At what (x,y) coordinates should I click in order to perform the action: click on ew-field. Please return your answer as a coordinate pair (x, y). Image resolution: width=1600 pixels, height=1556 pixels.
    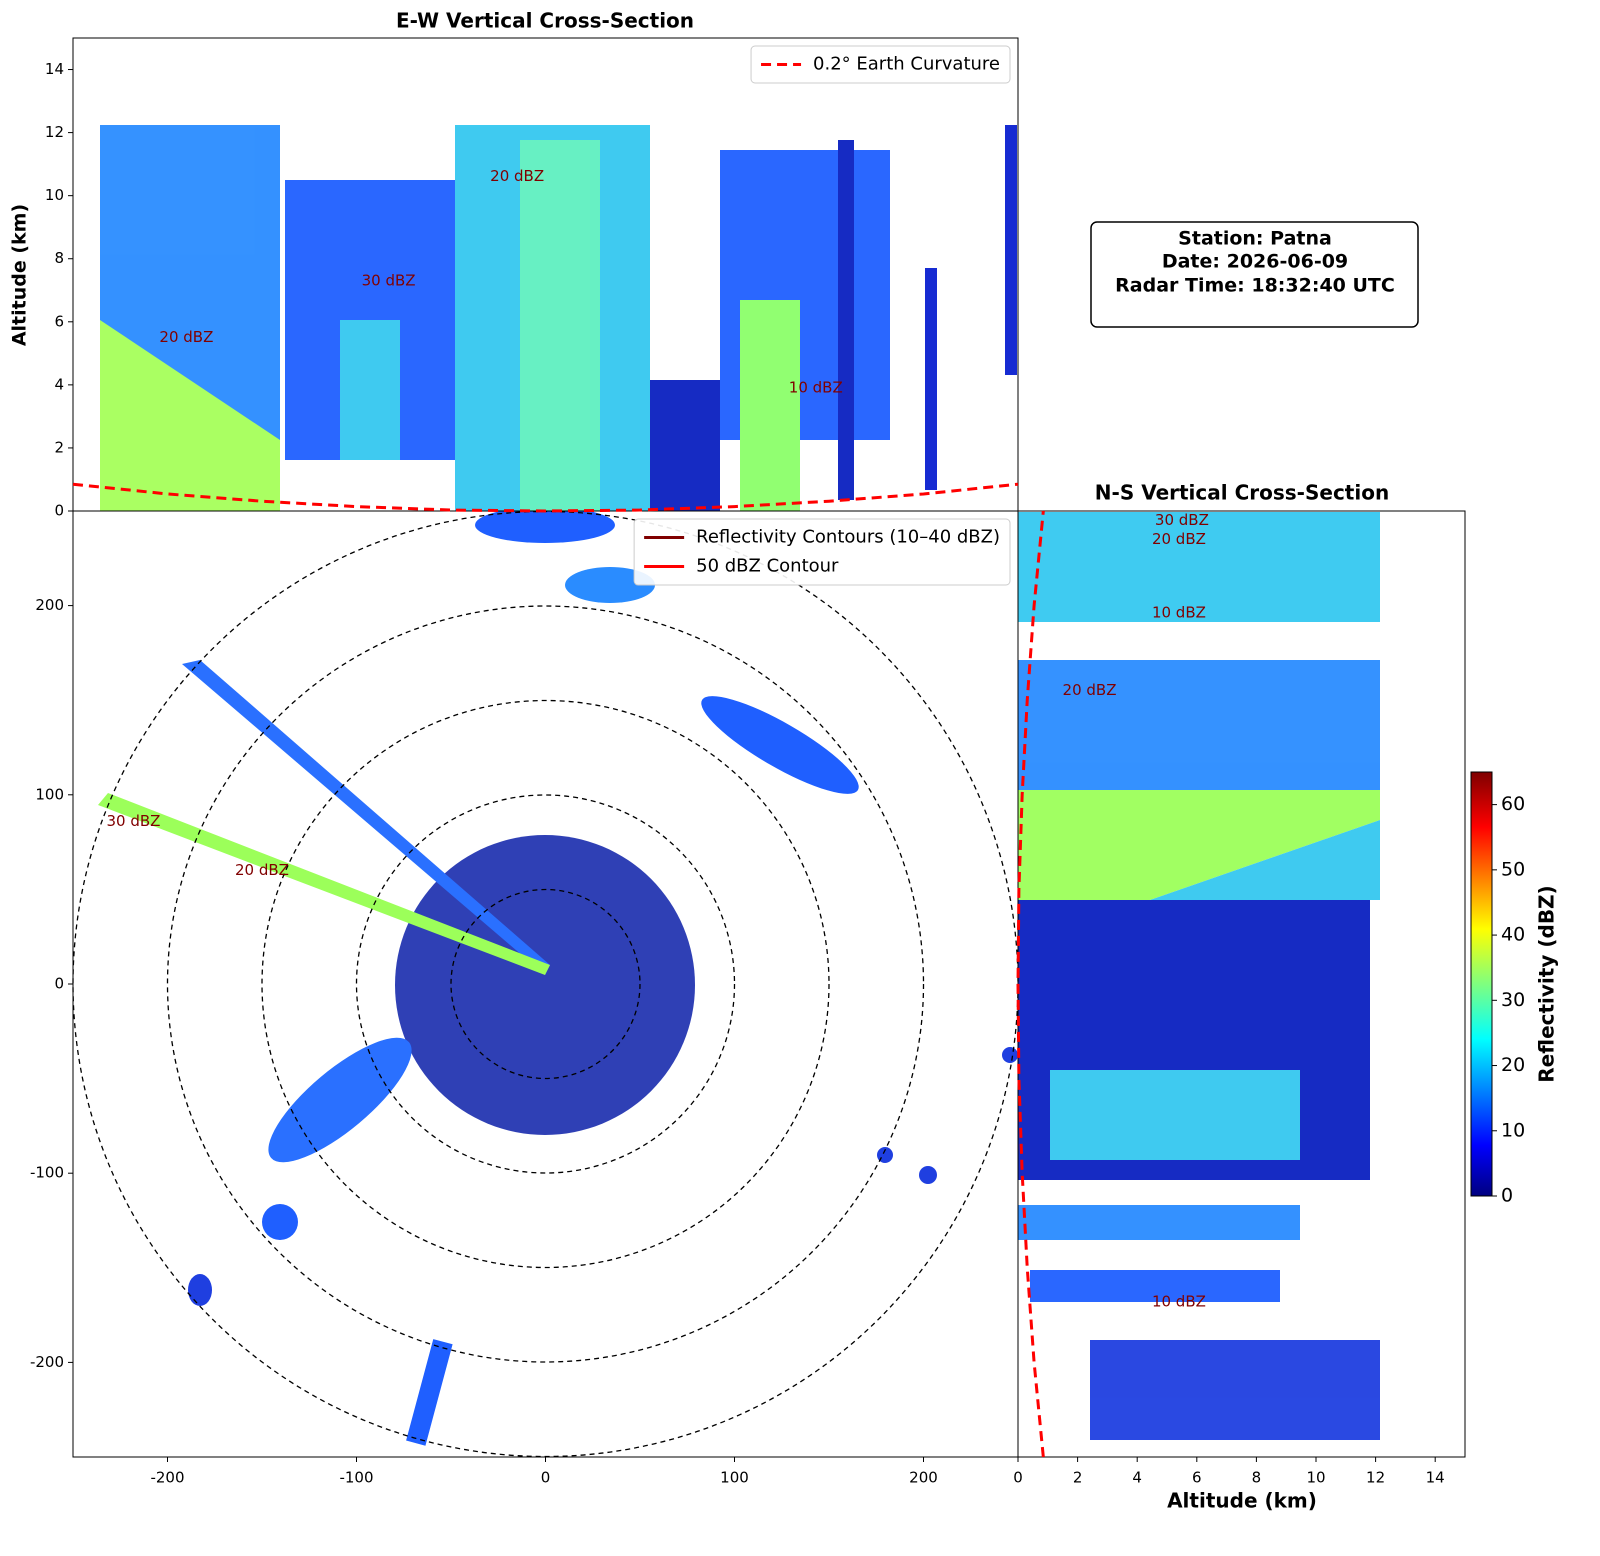
    Looking at the image, I should click on (558, 318).